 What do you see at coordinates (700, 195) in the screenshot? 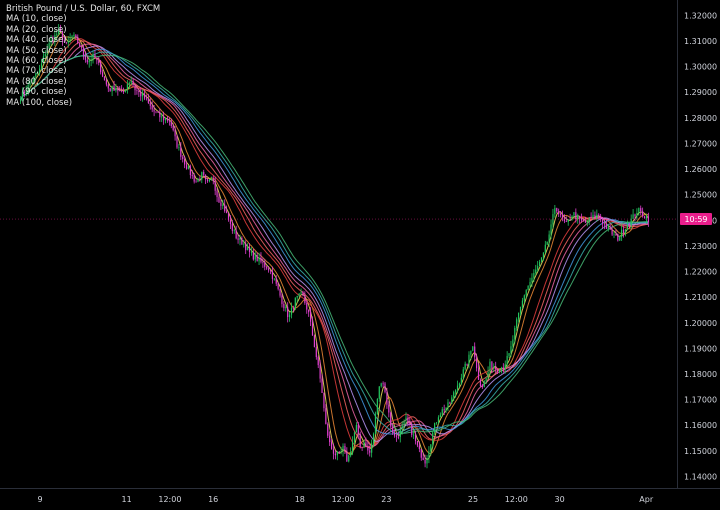
I see `y-tick-label: 1.25000` at bounding box center [700, 195].